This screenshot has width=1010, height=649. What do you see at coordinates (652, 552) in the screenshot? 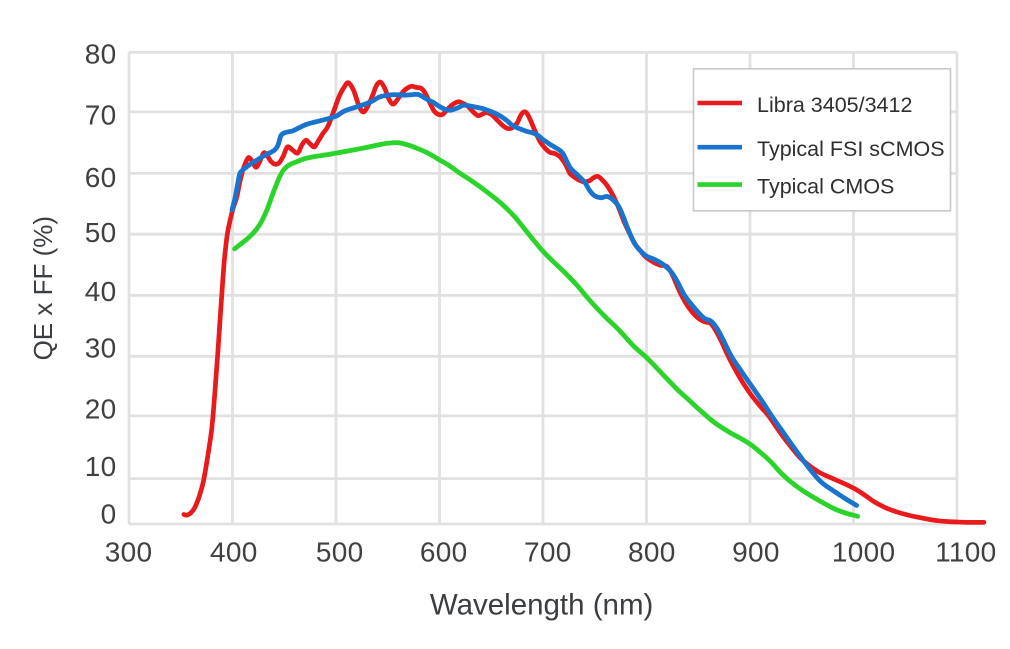
I see `svg-text: 800` at bounding box center [652, 552].